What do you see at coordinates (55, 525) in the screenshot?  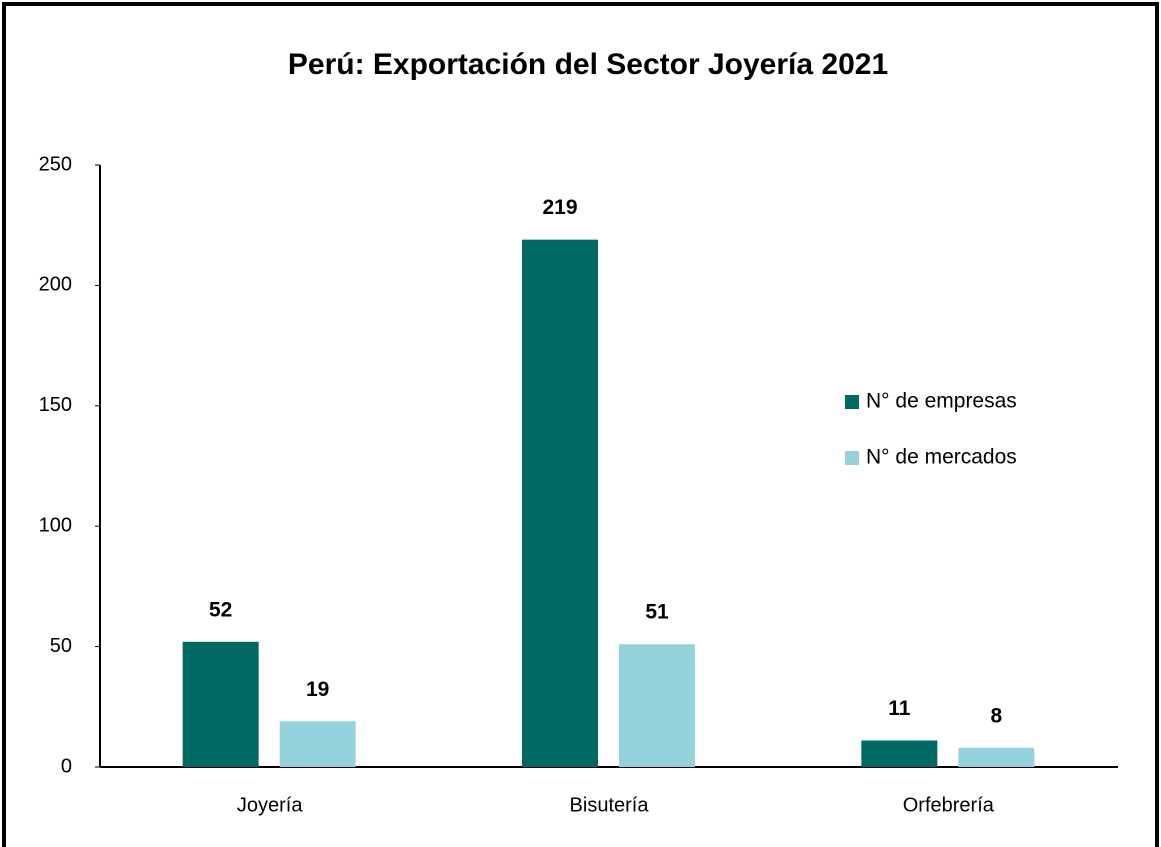 I see `y-tick-label: 100` at bounding box center [55, 525].